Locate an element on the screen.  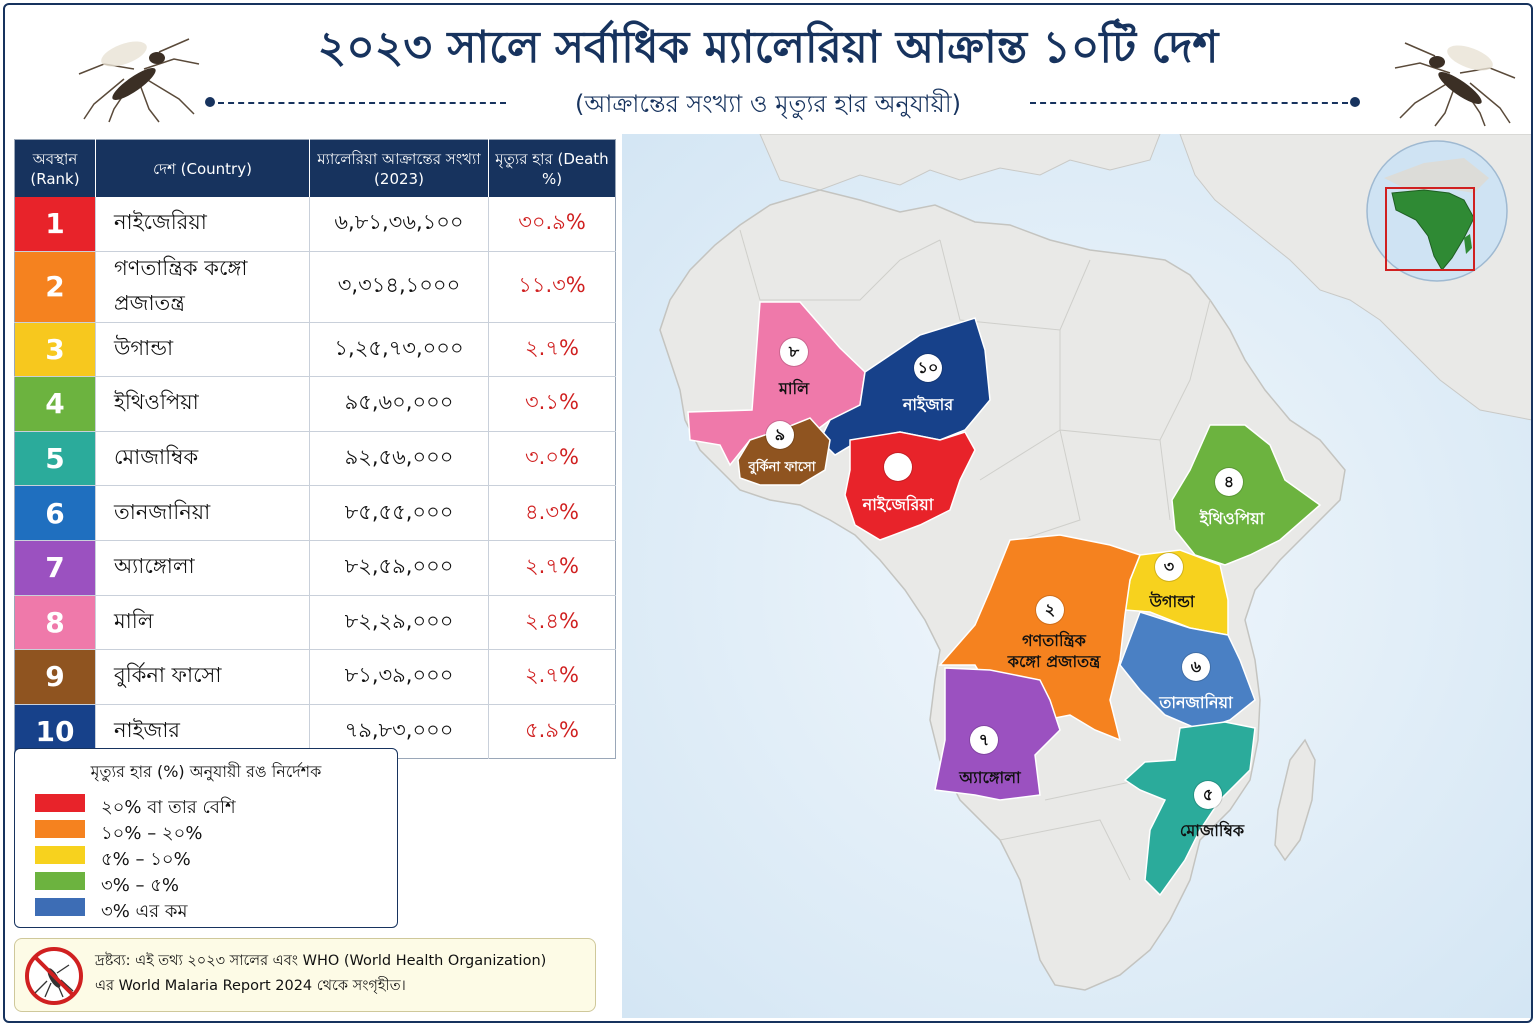
legend-label: ৫% – ১০% is located at coordinates (146, 859).